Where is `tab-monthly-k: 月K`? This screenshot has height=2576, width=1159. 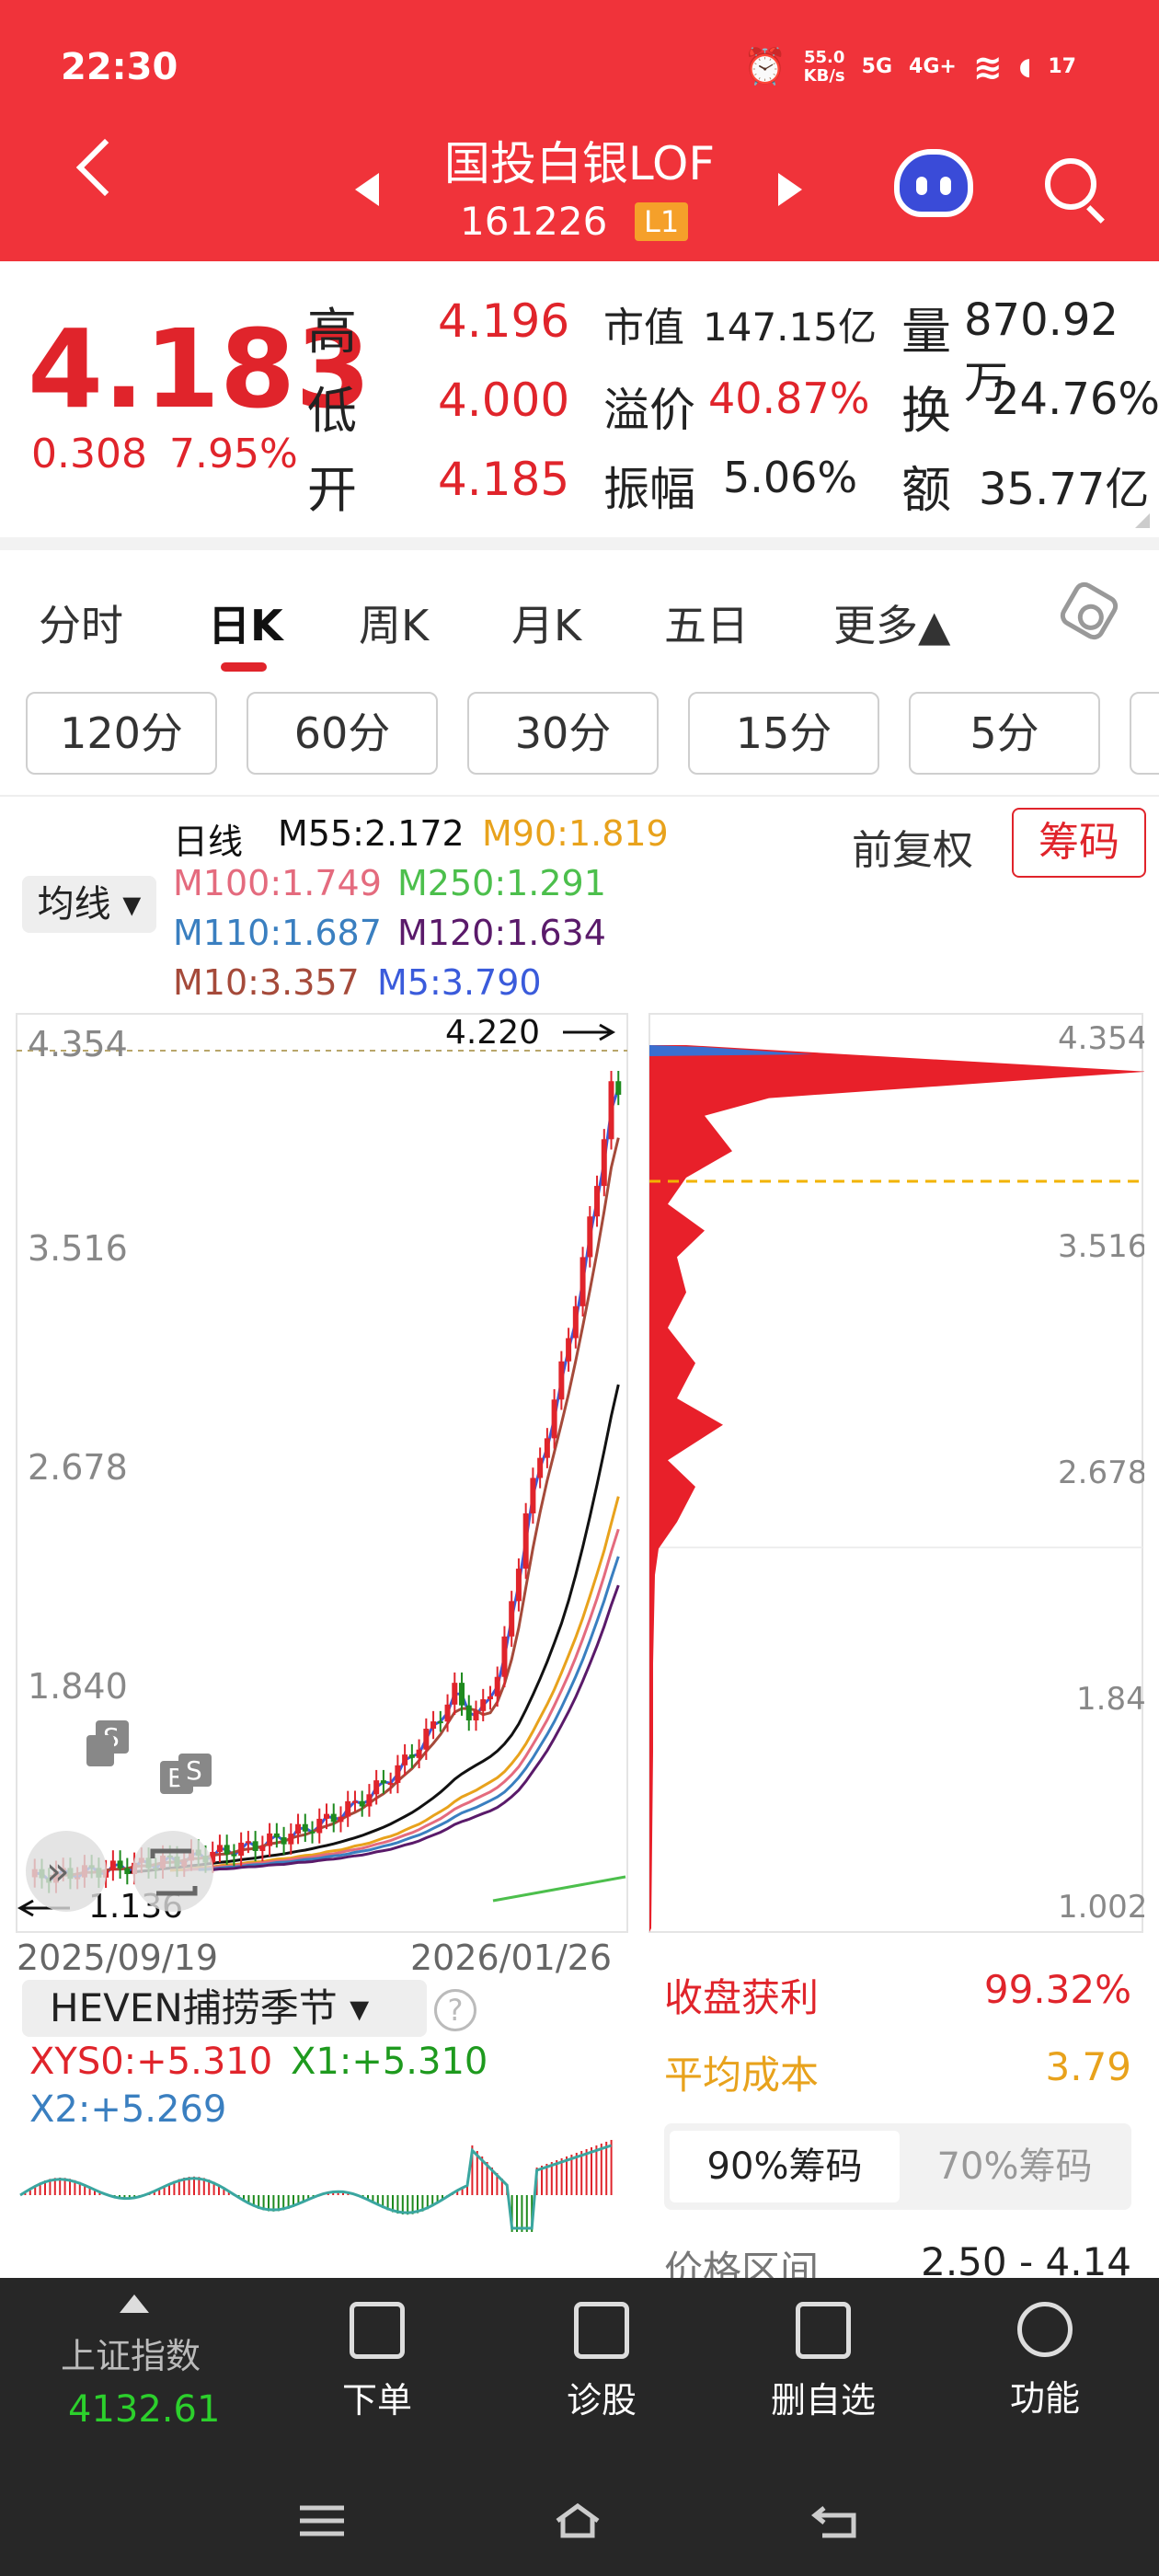 tab-monthly-k: 月K is located at coordinates (546, 625).